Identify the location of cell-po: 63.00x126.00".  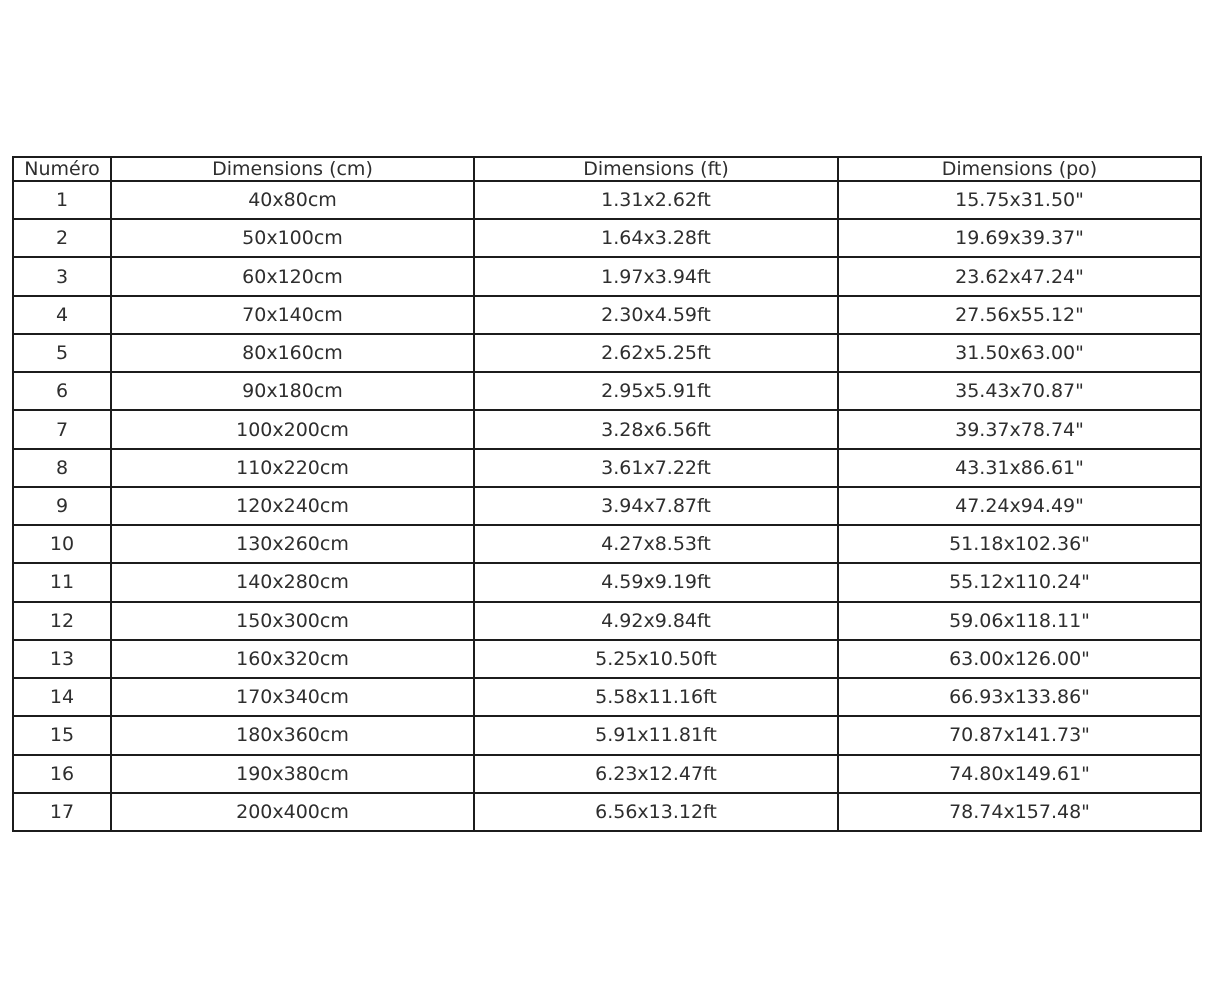
(1019, 659).